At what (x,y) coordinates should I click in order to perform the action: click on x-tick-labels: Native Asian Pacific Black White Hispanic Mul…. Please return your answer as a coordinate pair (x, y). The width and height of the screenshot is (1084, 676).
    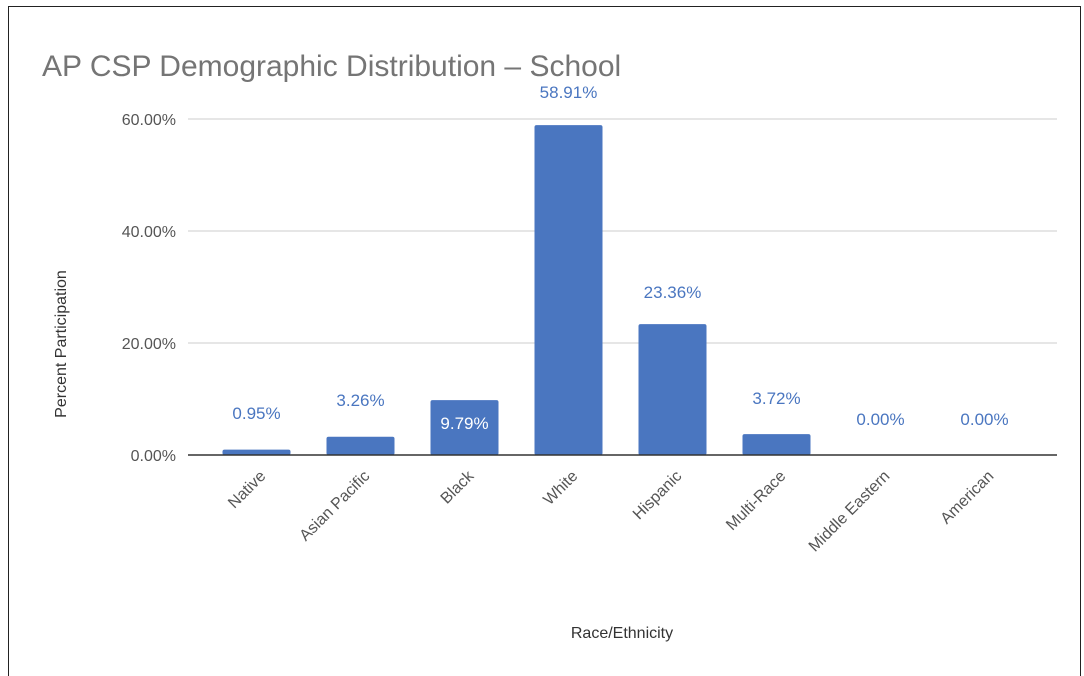
    Looking at the image, I should click on (611, 511).